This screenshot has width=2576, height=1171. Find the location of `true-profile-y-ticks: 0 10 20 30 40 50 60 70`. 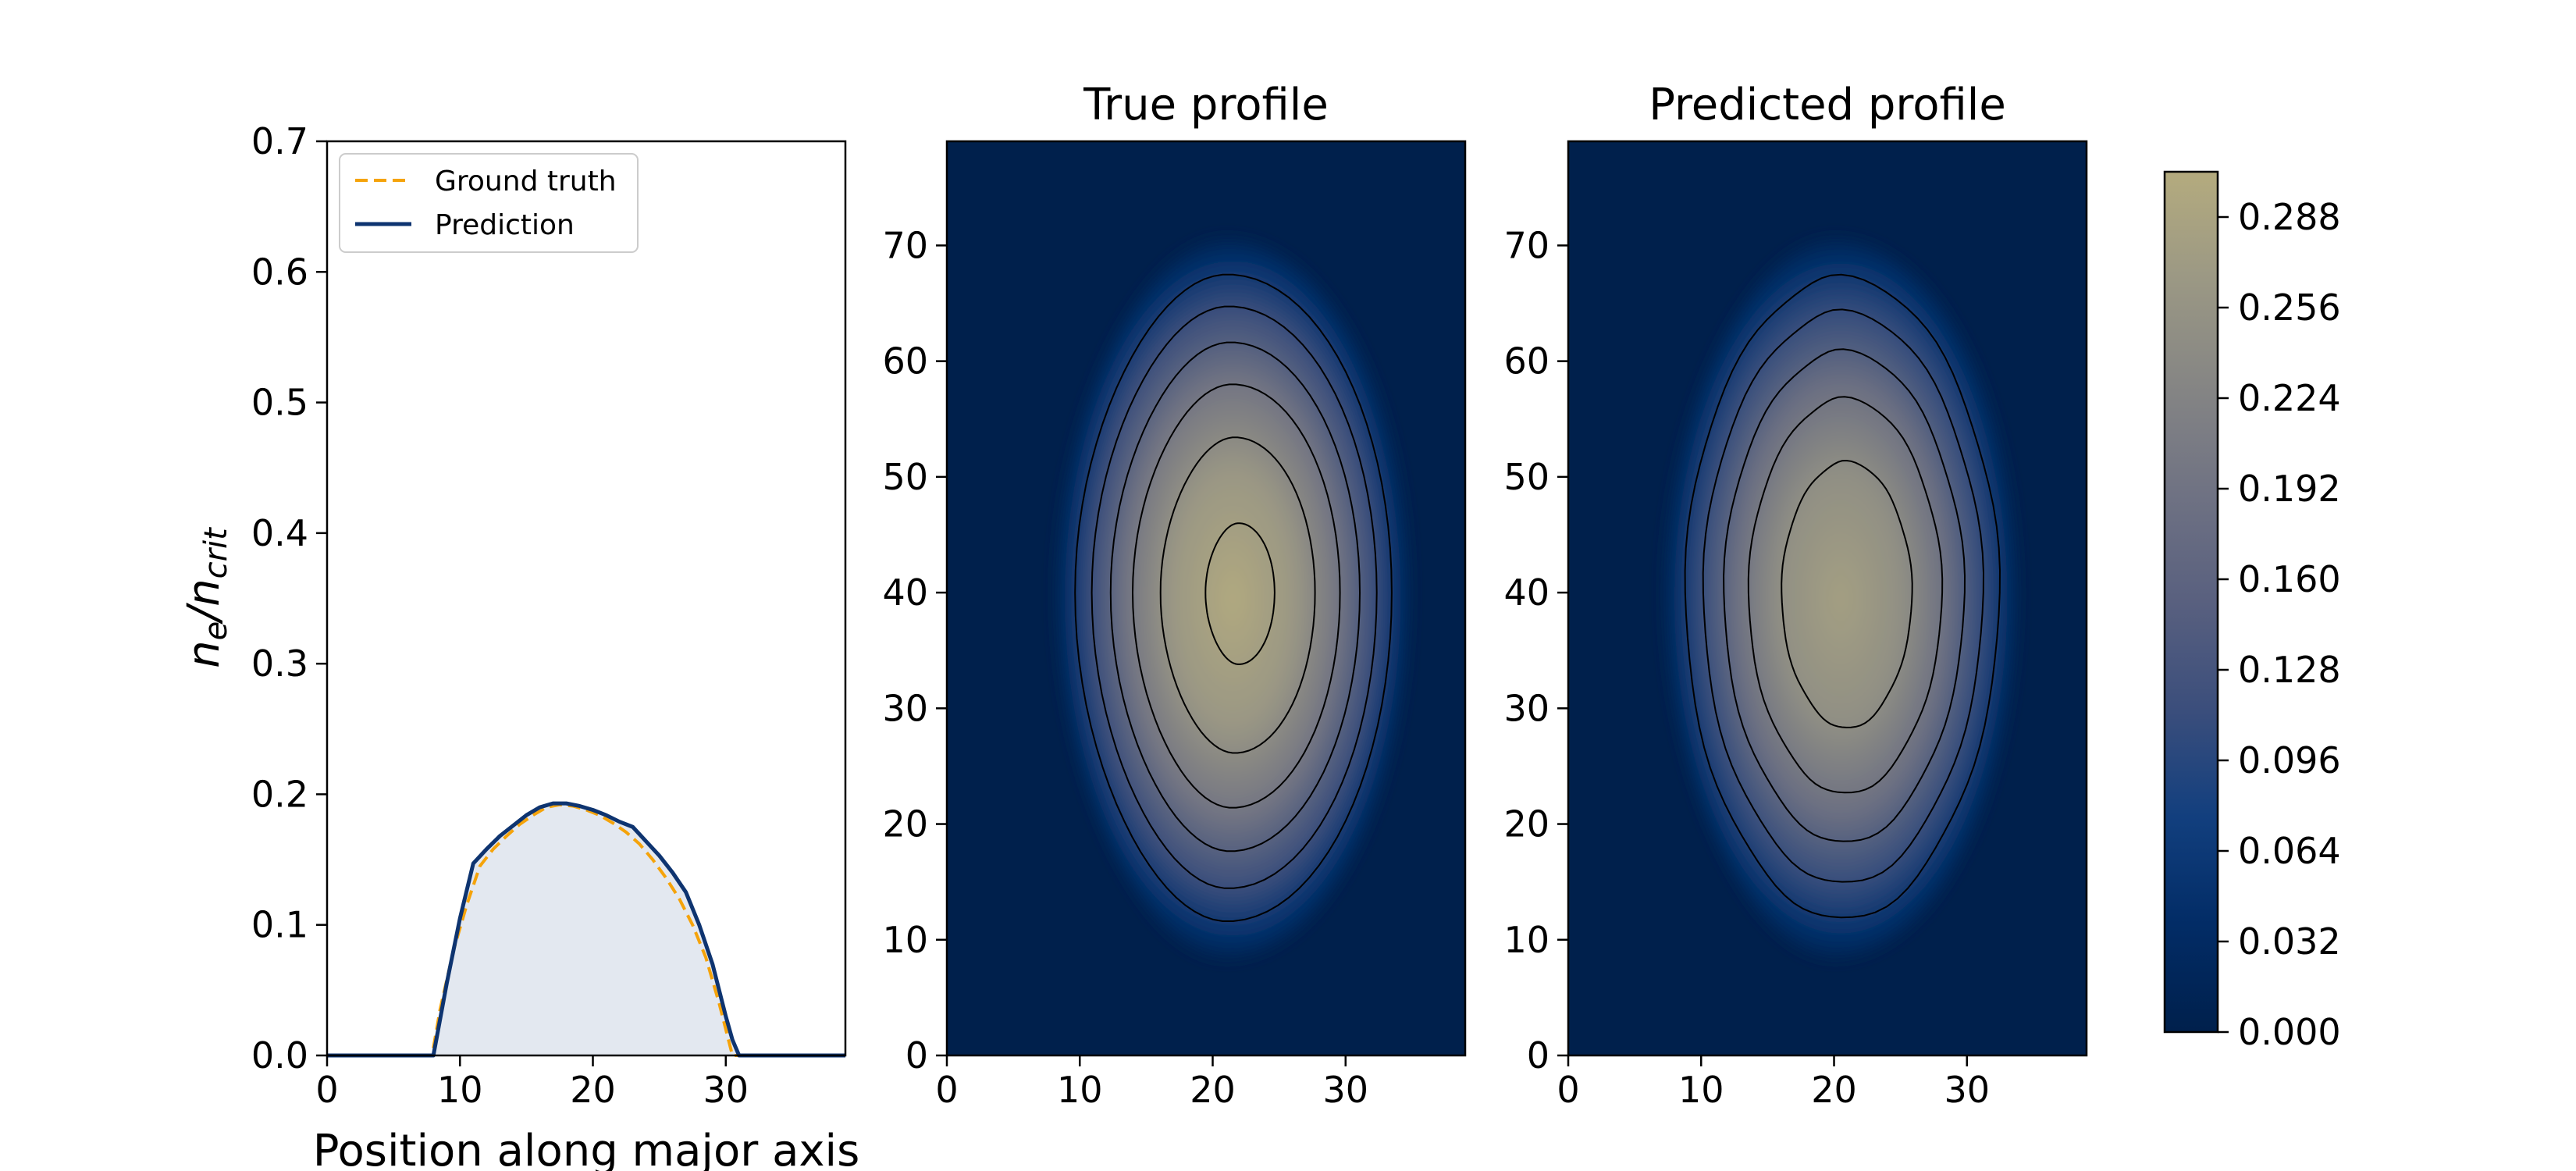

true-profile-y-ticks: 0 10 20 30 40 50 60 70 is located at coordinates (914, 650).